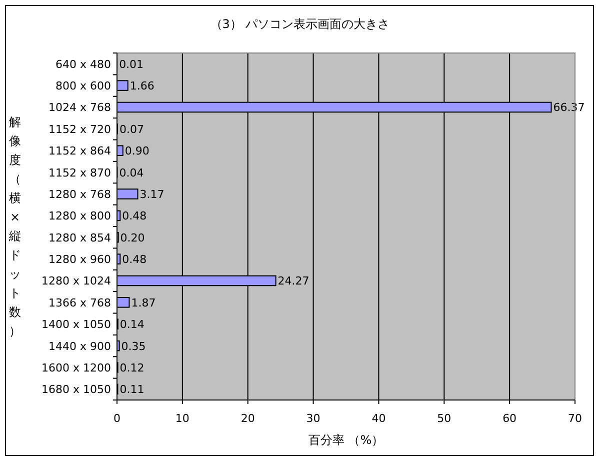  Describe the element at coordinates (79, 216) in the screenshot. I see `y-tick-label: 1280 x 800` at that location.